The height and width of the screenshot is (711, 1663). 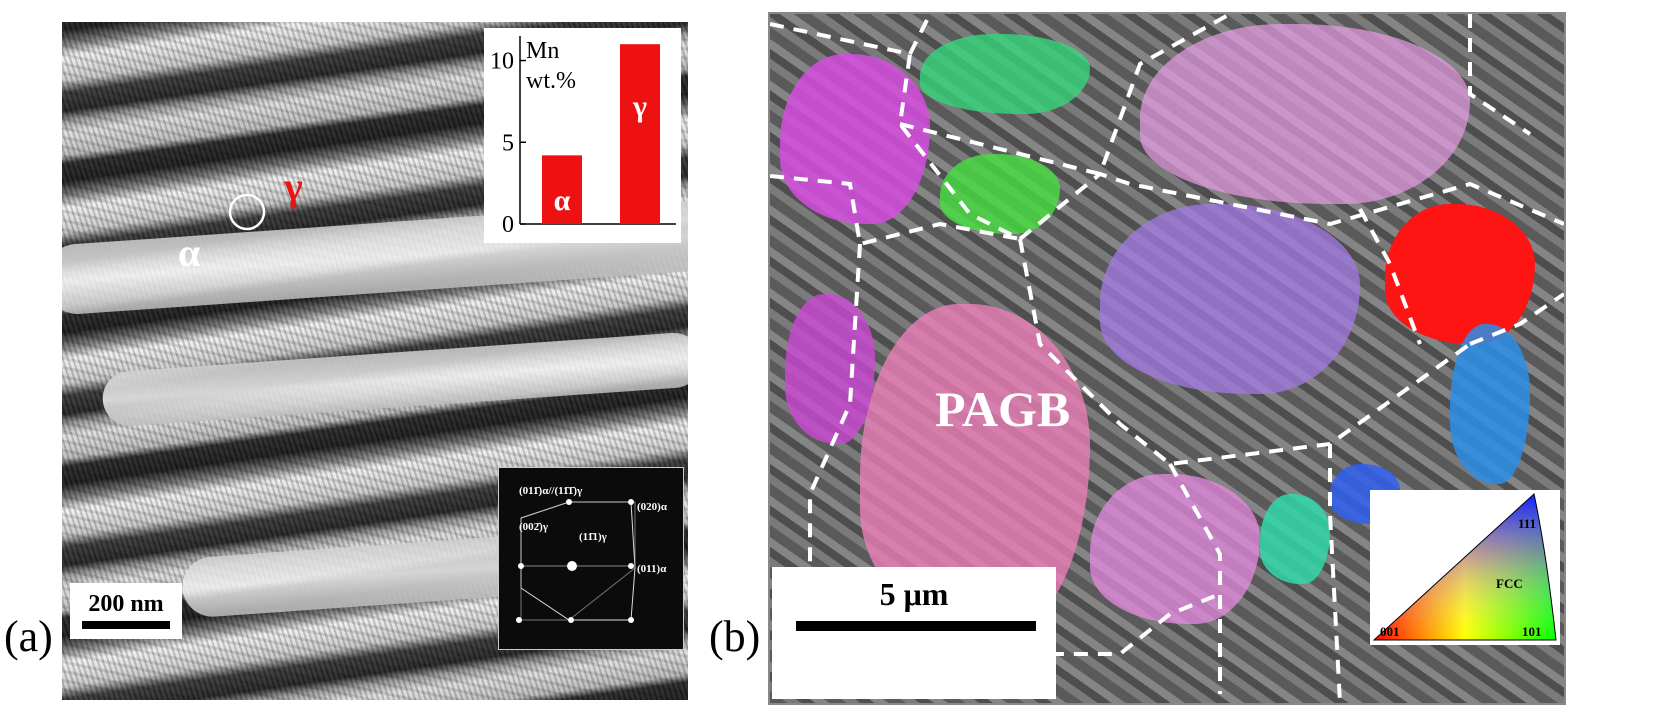 What do you see at coordinates (572, 566) in the screenshot?
I see `diffraction-spot-center` at bounding box center [572, 566].